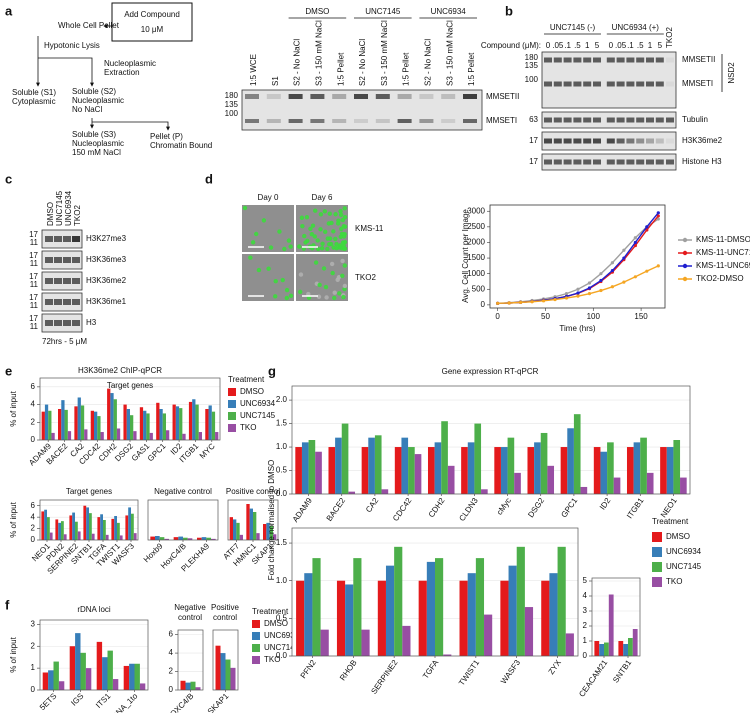 The width and height of the screenshot is (750, 713). I want to click on mw-marker: 100, so click(232, 113).